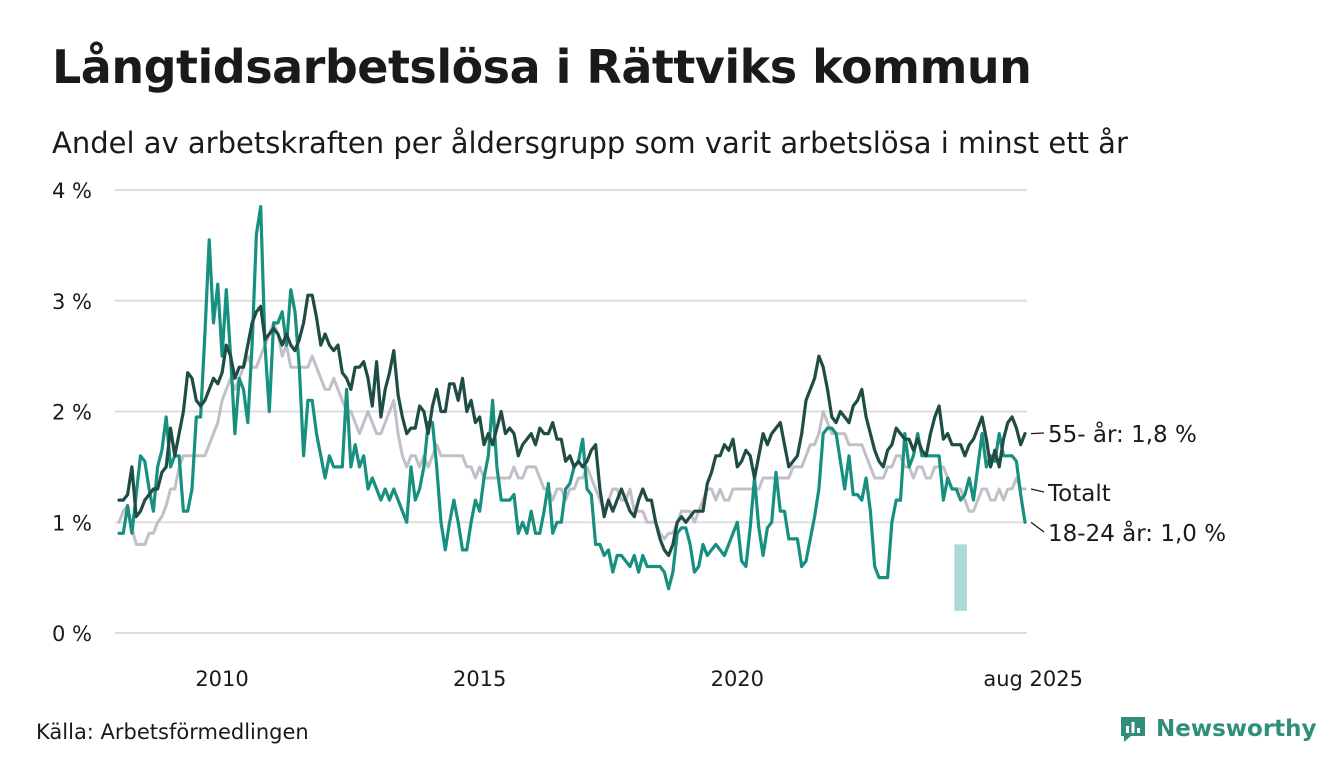 The image size is (1340, 780). I want to click on series-end-labels: 55- år: 1,8 % Totalt 18-24 år: 1,0 %, so click(1128, 483).